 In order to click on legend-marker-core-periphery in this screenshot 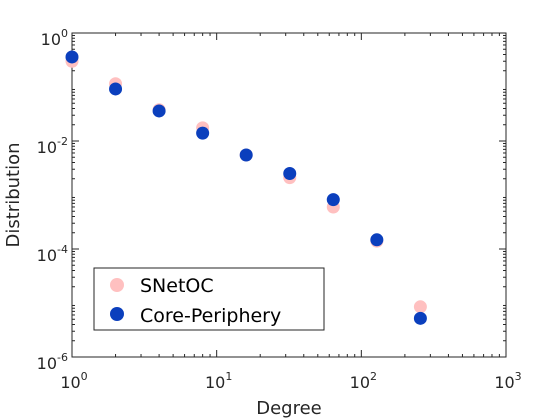, I will do `click(117, 314)`.